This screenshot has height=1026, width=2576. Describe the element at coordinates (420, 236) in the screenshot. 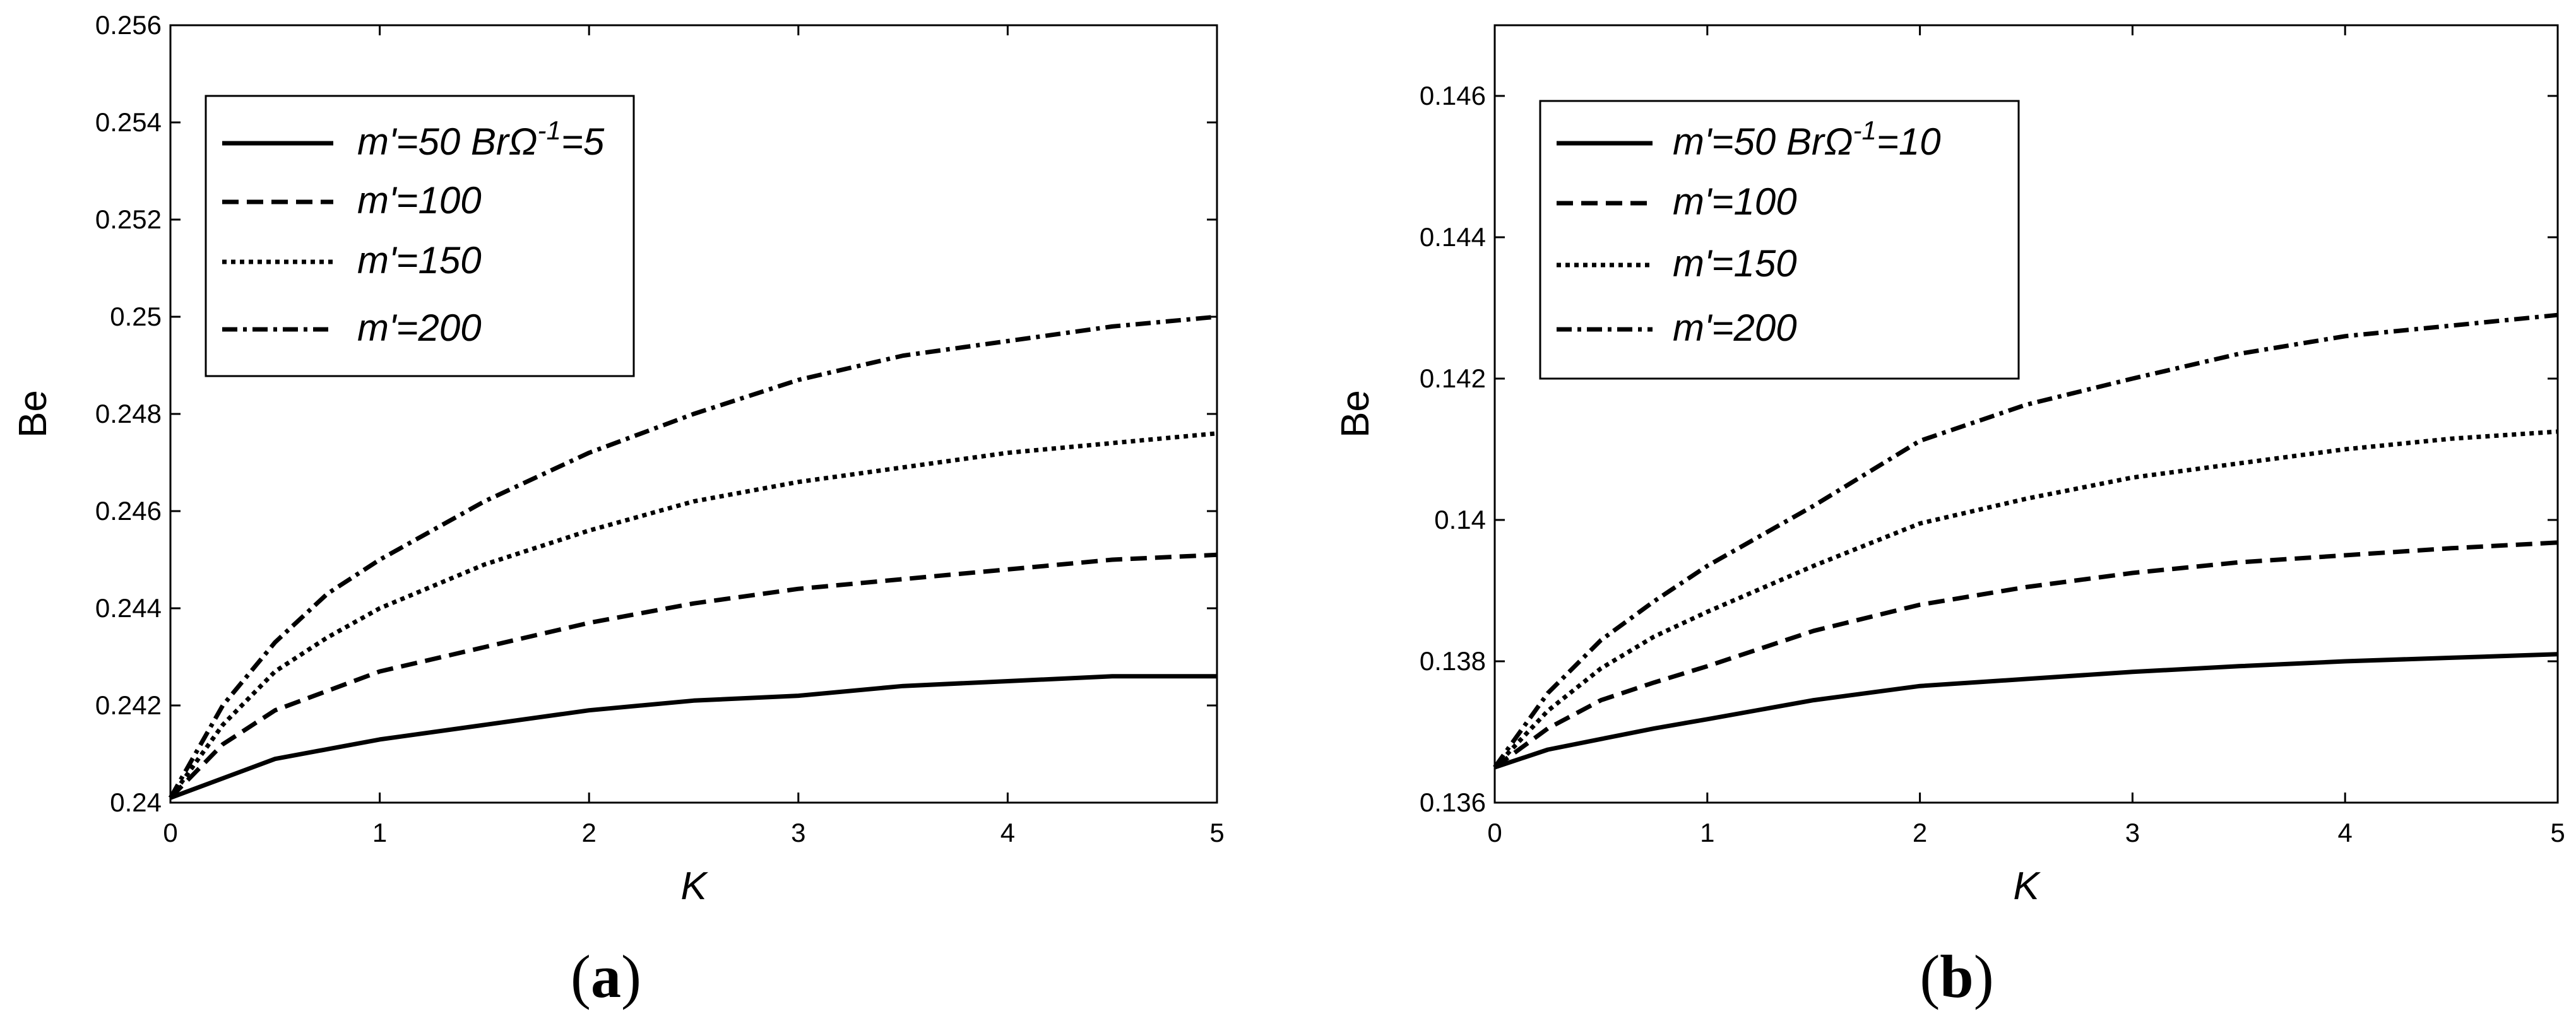

I see `legend: m'=50 BrΩ-1=5 m'=100 m'=150 m'=200` at that location.